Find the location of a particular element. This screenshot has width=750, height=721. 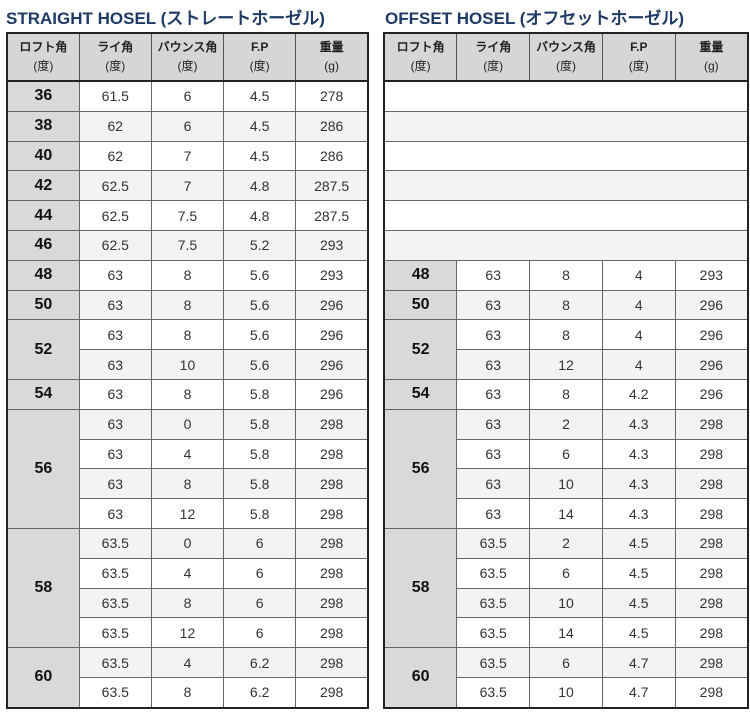

loft-cell: 54 is located at coordinates (420, 394).